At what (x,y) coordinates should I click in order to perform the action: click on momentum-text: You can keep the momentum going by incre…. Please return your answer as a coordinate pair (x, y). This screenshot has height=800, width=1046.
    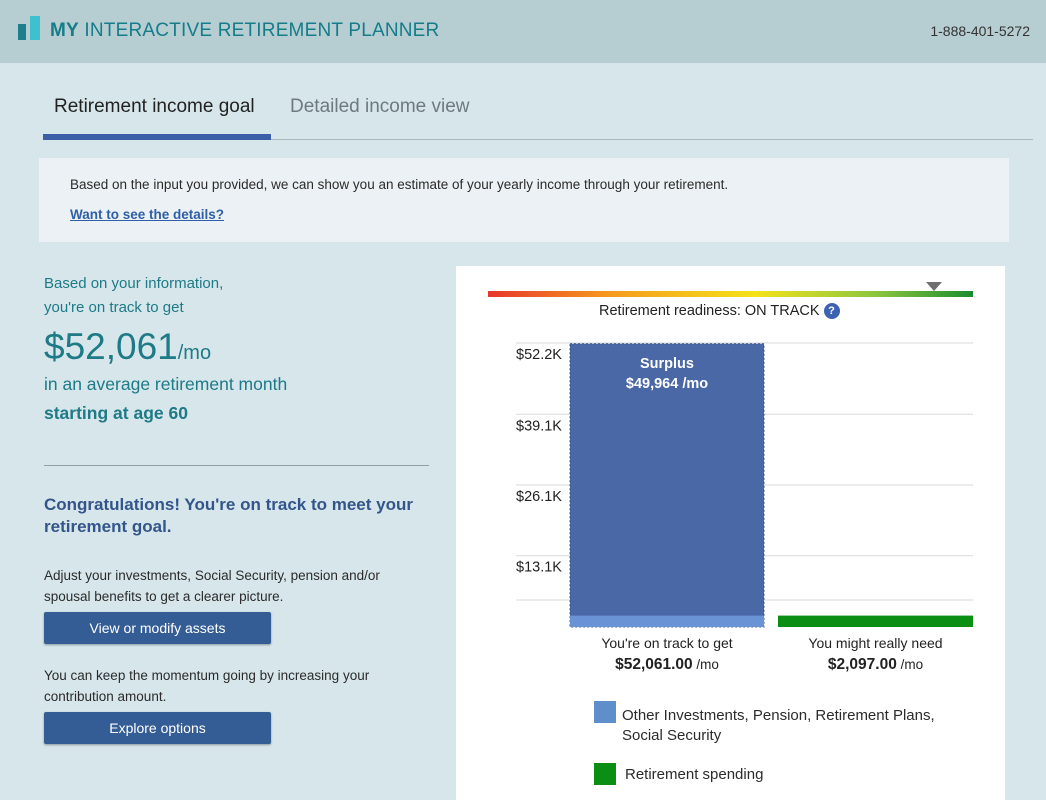
    Looking at the image, I should click on (207, 686).